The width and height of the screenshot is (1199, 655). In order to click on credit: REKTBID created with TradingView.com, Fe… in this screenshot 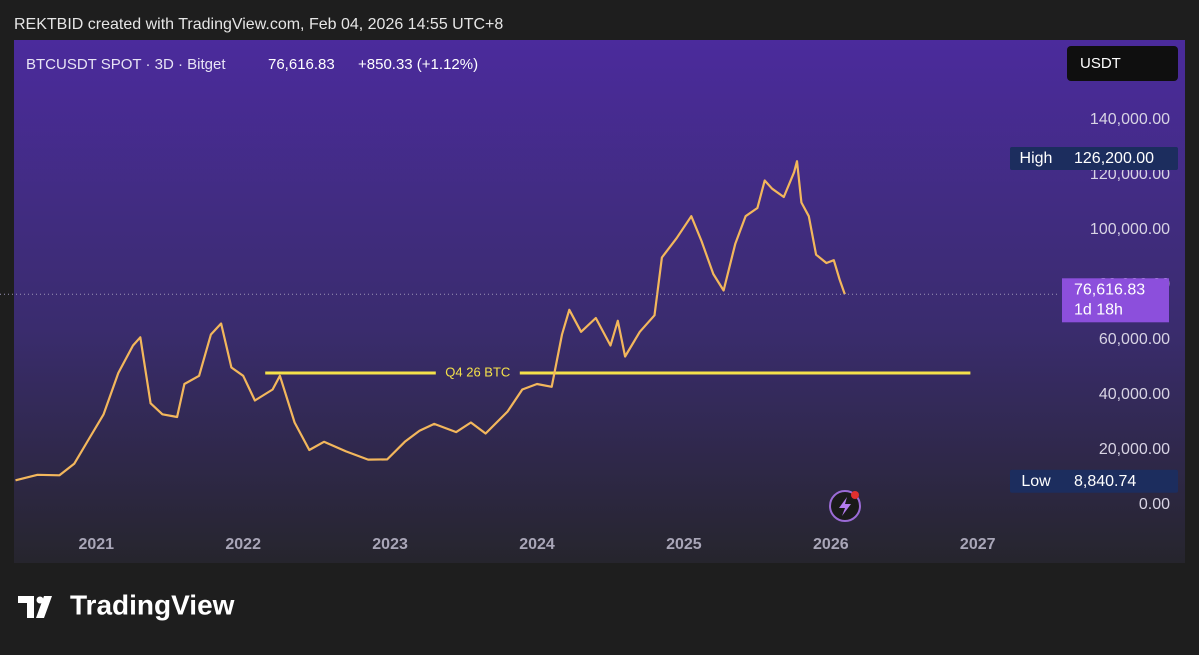, I will do `click(258, 24)`.